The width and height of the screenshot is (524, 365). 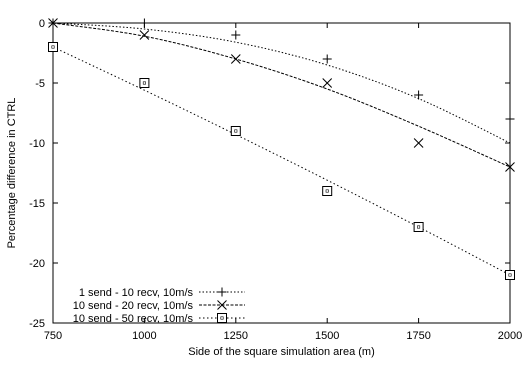 I want to click on x-tick-label: 1000, so click(x=144, y=336).